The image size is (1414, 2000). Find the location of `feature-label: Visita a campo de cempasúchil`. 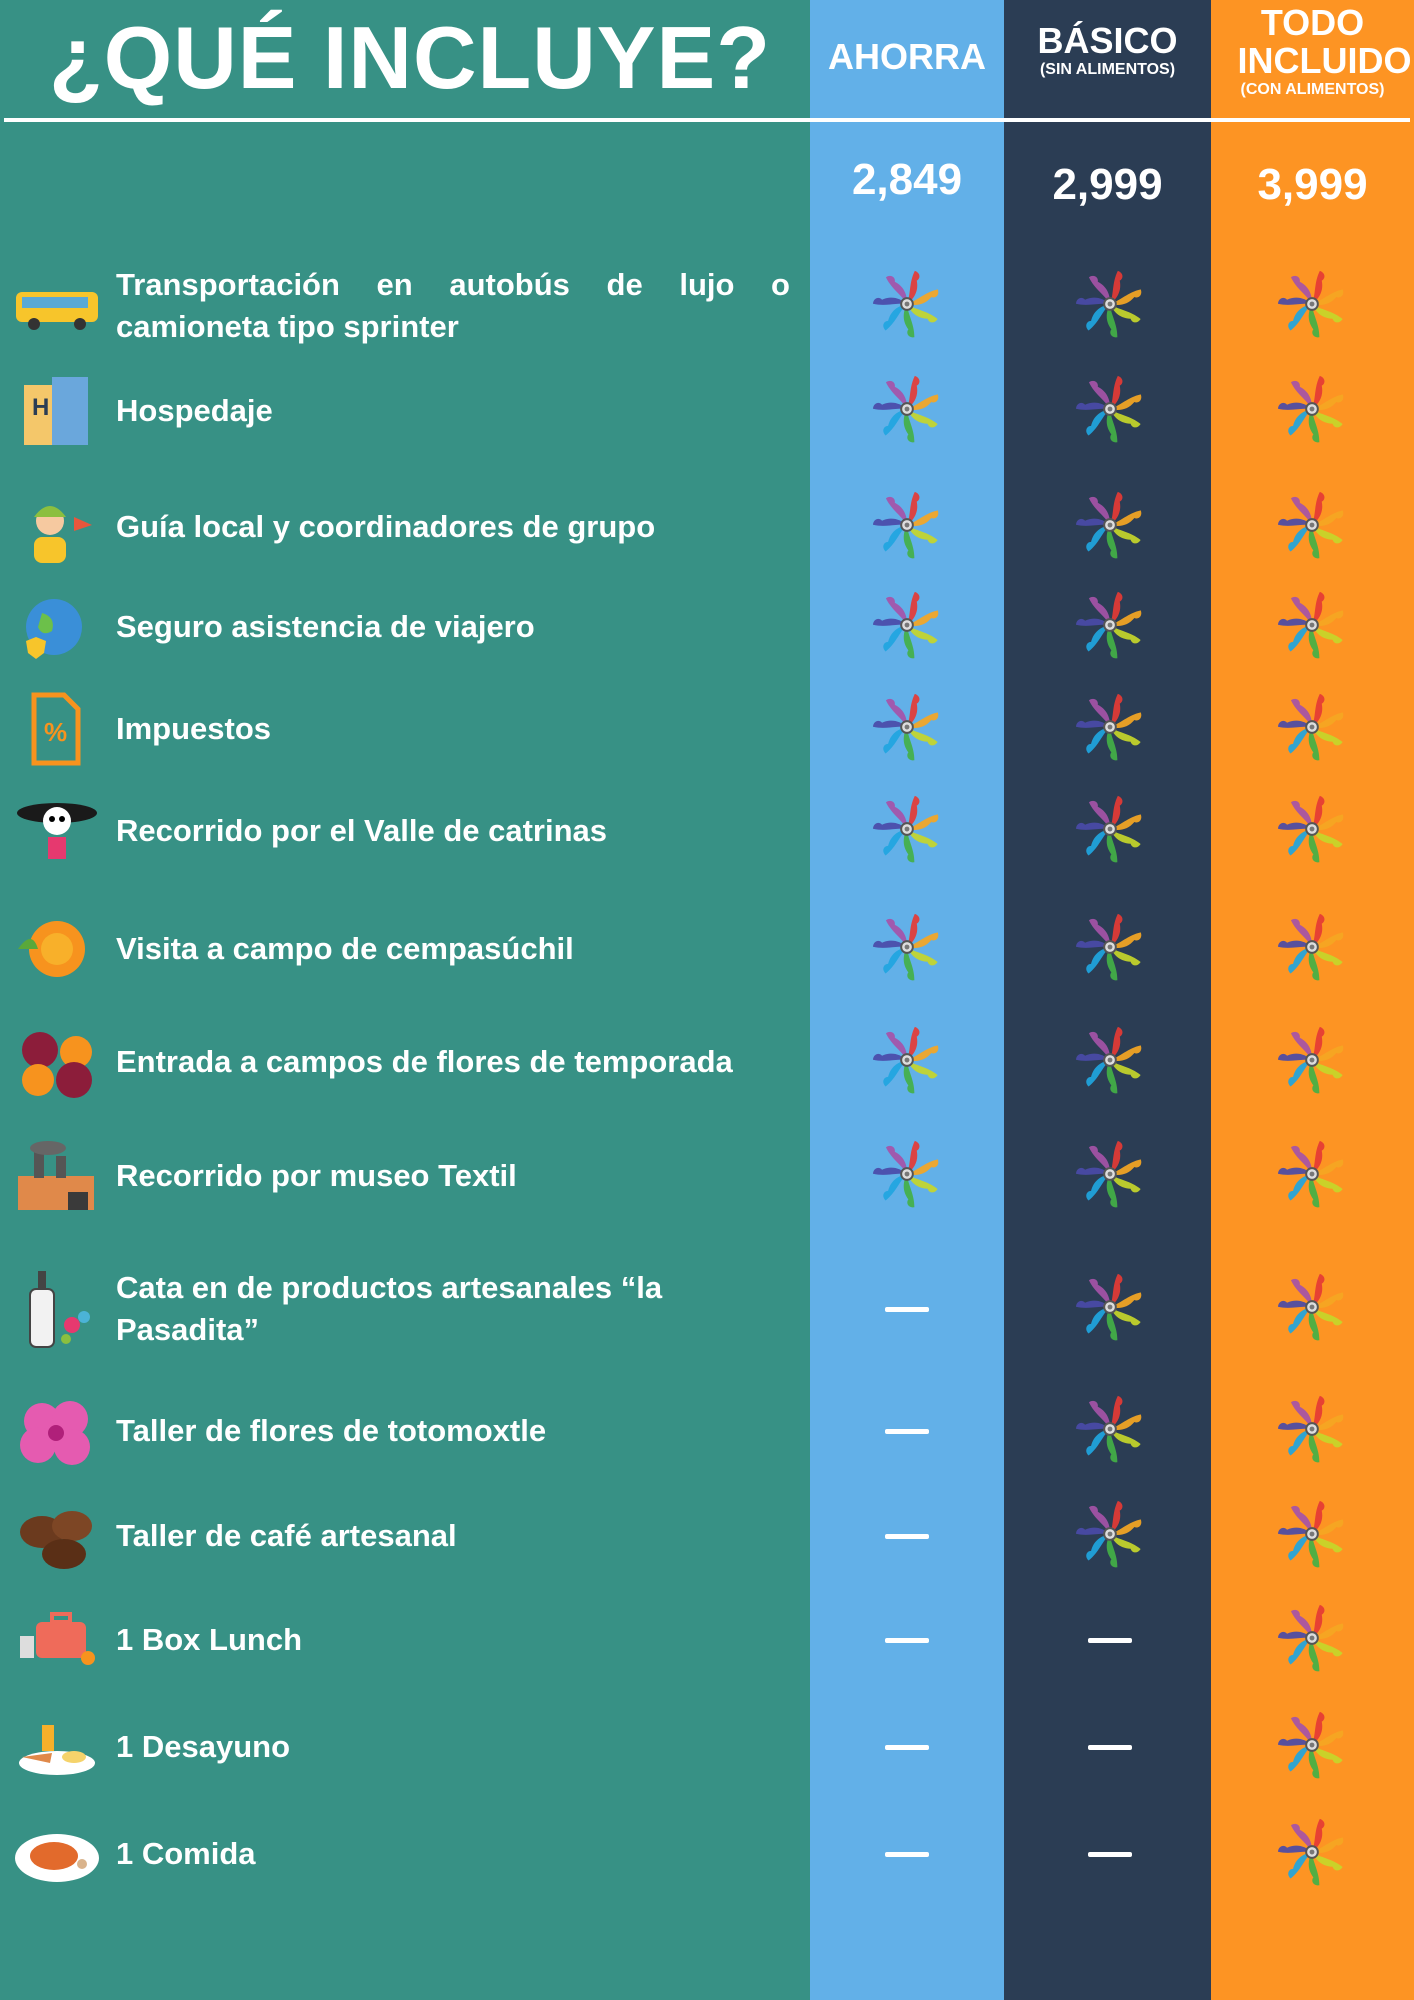

feature-label: Visita a campo de cempasúchil is located at coordinates (345, 948).